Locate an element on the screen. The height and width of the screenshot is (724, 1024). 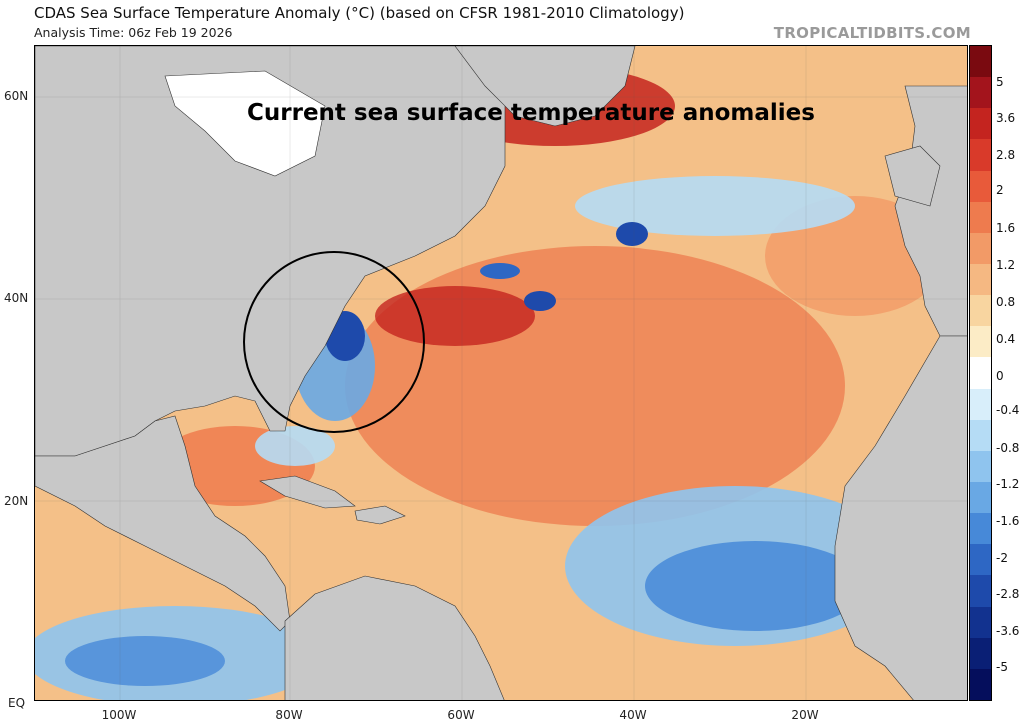
lon-label-40w: 40W is located at coordinates (633, 715).